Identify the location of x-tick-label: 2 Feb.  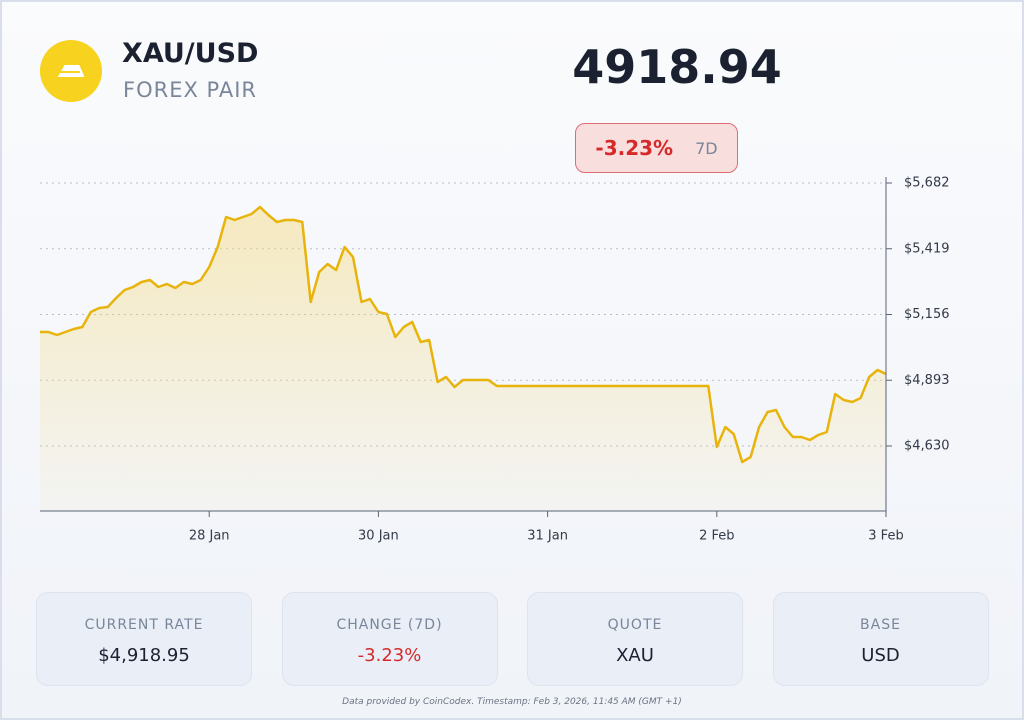
(716, 536).